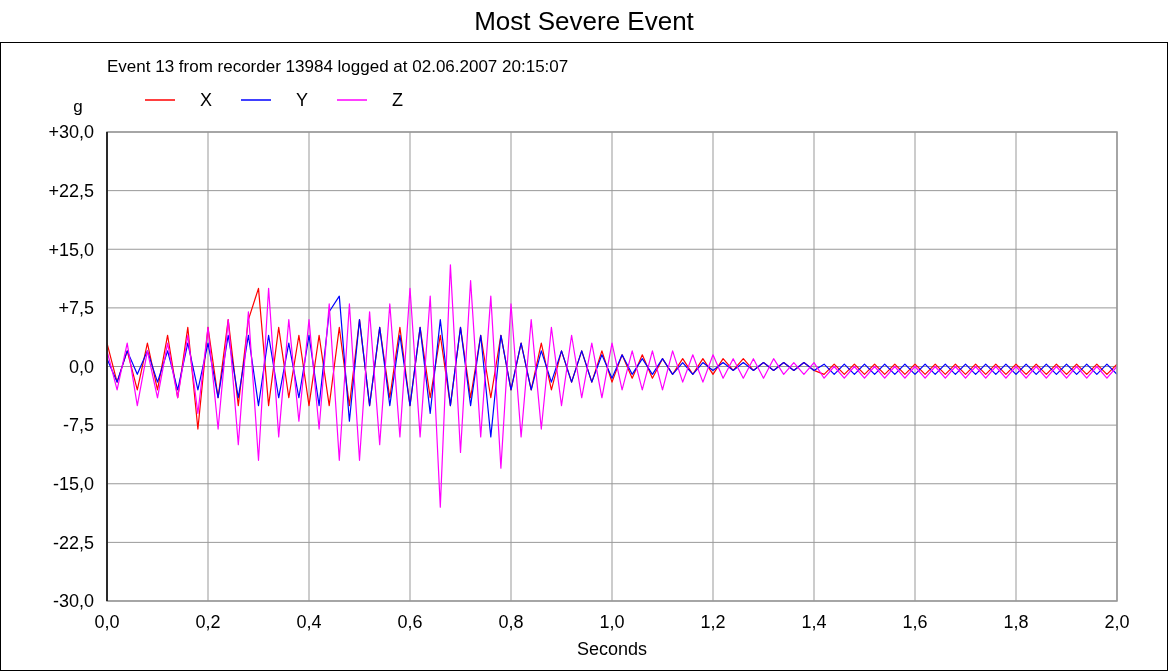 This screenshot has width=1168, height=671. Describe the element at coordinates (1016, 622) in the screenshot. I see `x-tick-label: 1,8` at that location.